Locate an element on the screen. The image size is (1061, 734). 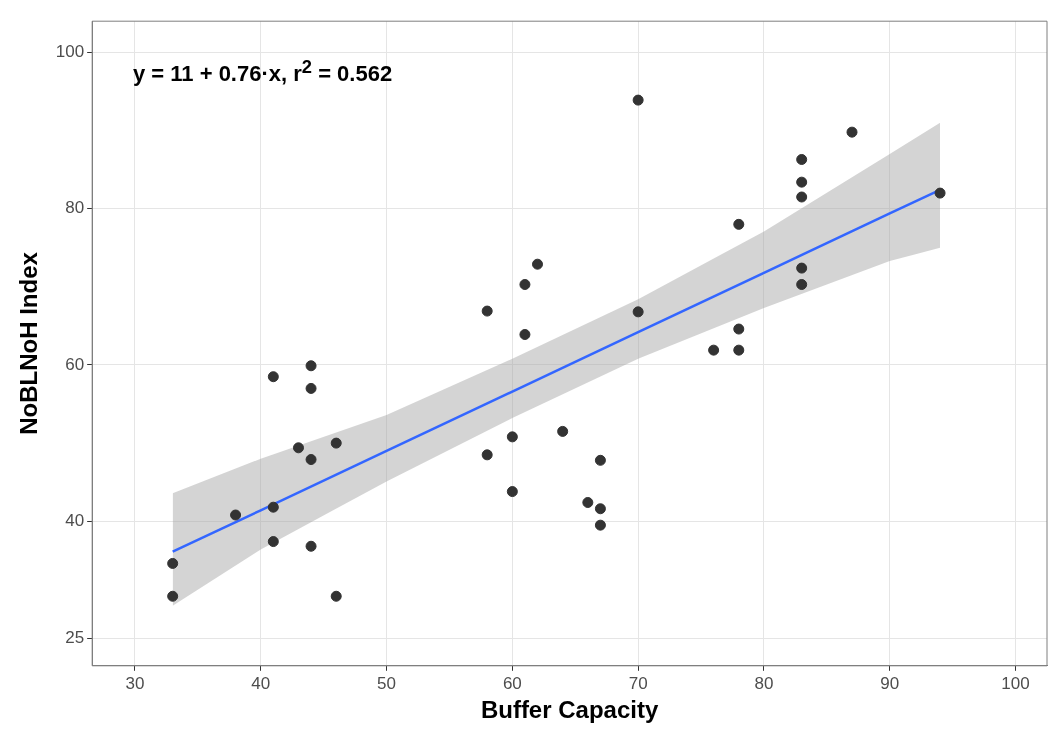
x-tick-label: 70 is located at coordinates (638, 683).